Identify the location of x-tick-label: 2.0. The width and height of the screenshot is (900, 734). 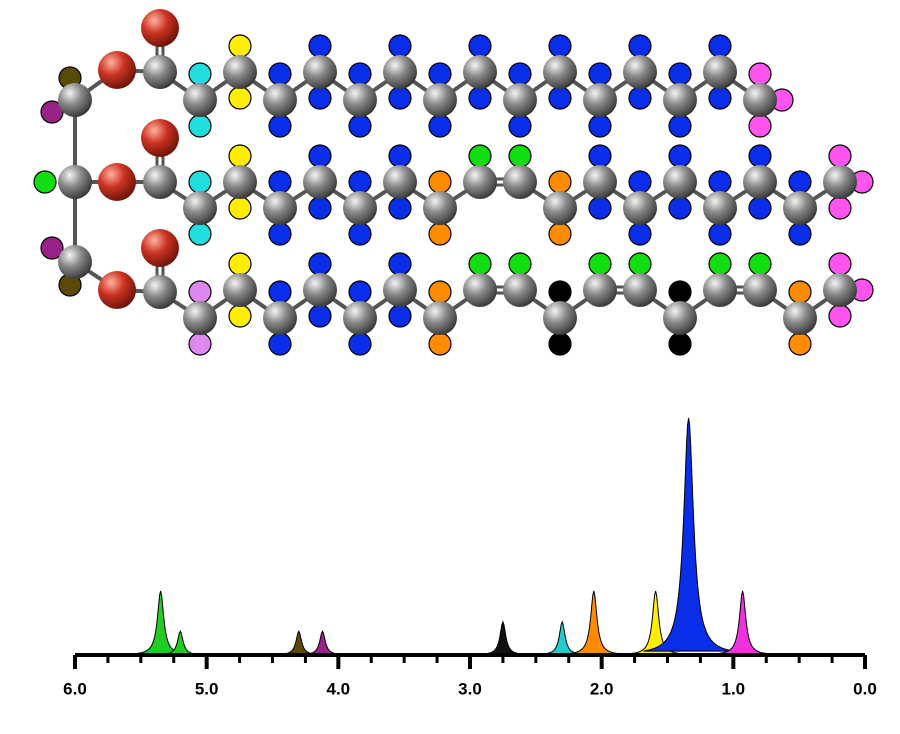
(602, 688).